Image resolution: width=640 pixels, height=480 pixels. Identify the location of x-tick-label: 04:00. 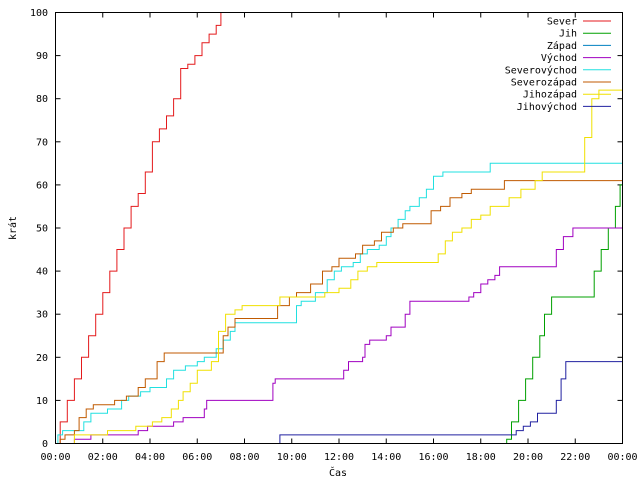
(150, 457).